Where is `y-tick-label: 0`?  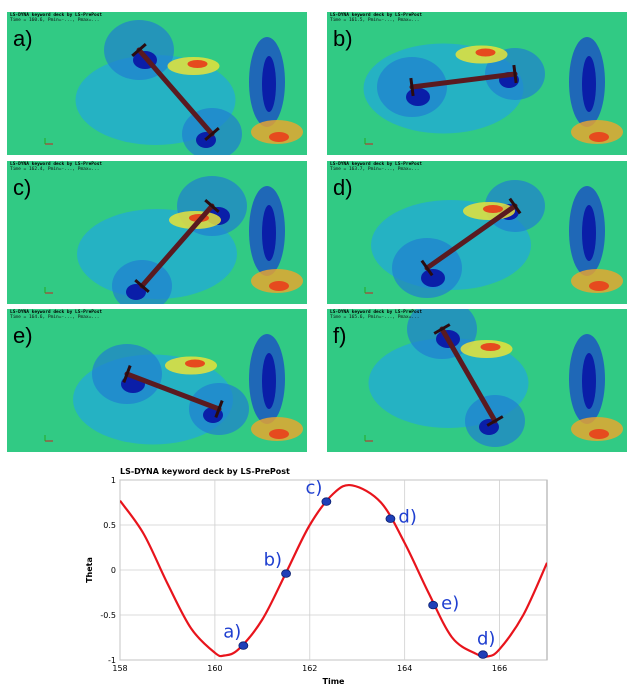
y-tick-label: 0 is located at coordinates (113, 570).